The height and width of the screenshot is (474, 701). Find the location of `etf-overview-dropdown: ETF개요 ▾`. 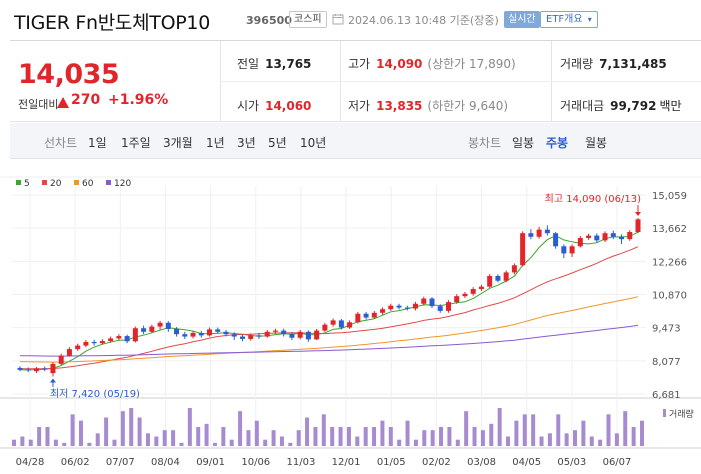

etf-overview-dropdown: ETF개요 ▾ is located at coordinates (569, 19).